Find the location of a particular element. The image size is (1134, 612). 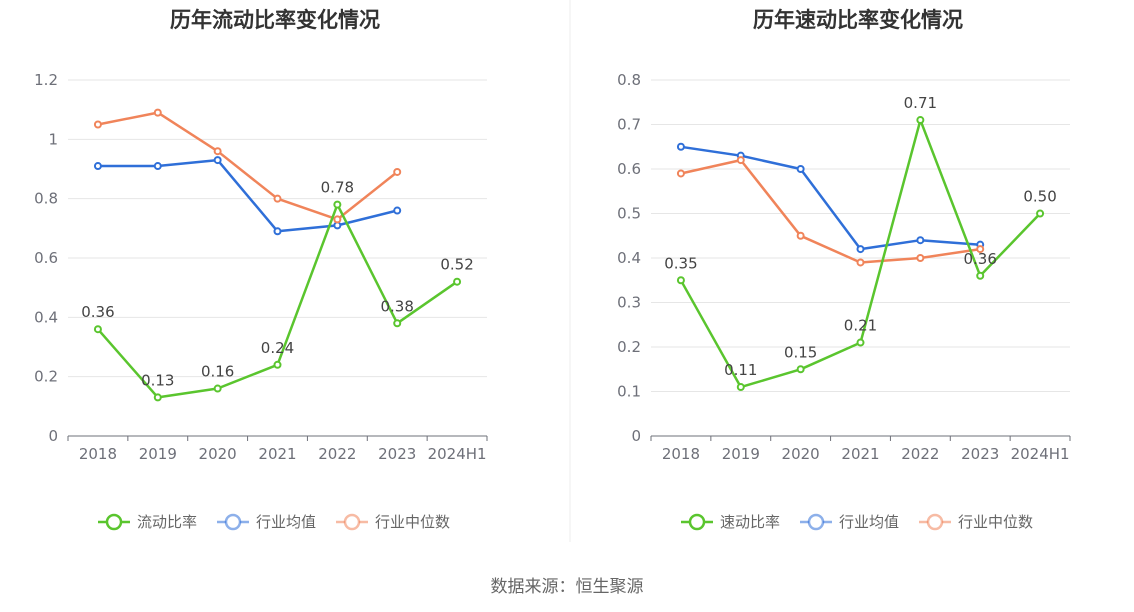

series-line is located at coordinates (830, 211).